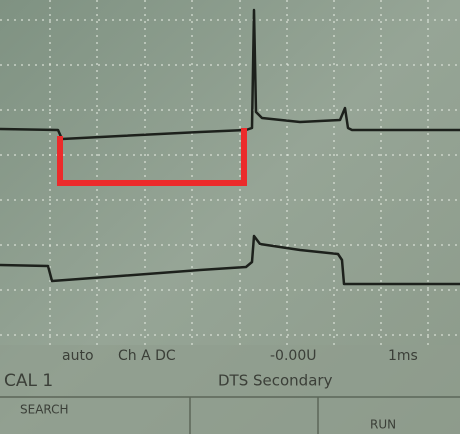 The height and width of the screenshot is (434, 460). Describe the element at coordinates (44, 410) in the screenshot. I see `menu-item: SEARCH` at that location.